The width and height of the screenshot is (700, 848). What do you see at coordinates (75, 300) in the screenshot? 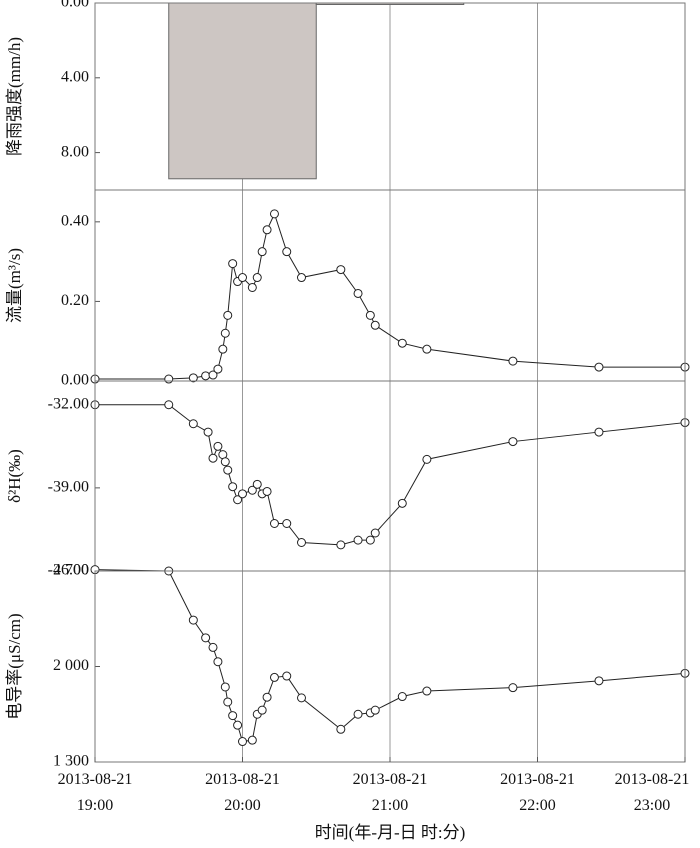
I see `y-tick-label: 0.20` at bounding box center [75, 300].